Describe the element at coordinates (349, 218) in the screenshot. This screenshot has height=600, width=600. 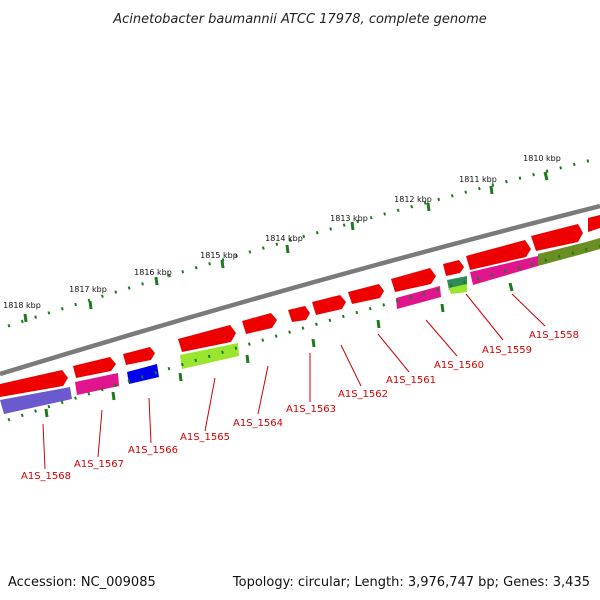
I see `ruler-label: 1813 kbp` at that location.